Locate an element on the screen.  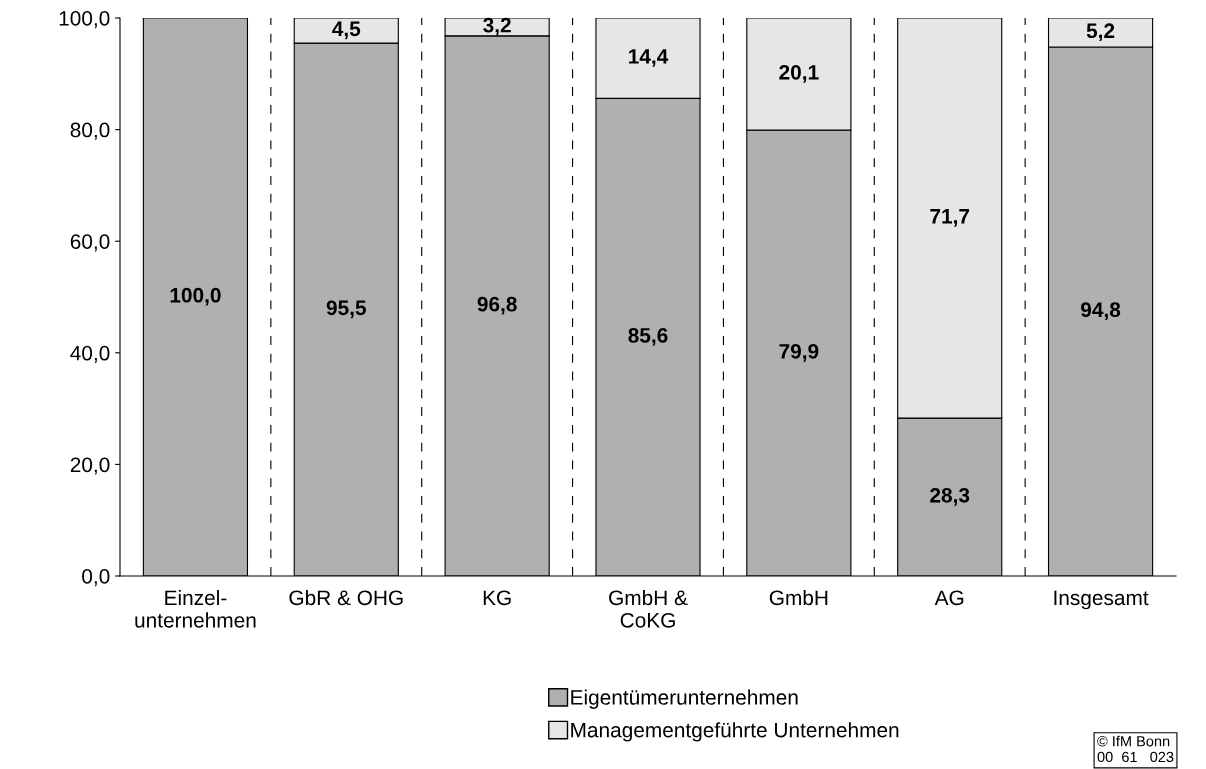
data-label: 85,6 is located at coordinates (648, 337).